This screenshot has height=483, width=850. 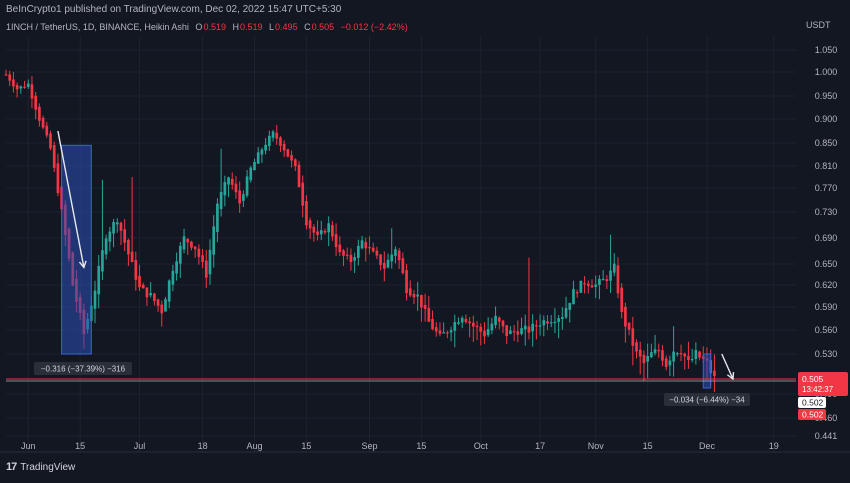 I want to click on time-tick-label: Aug, so click(x=254, y=446).